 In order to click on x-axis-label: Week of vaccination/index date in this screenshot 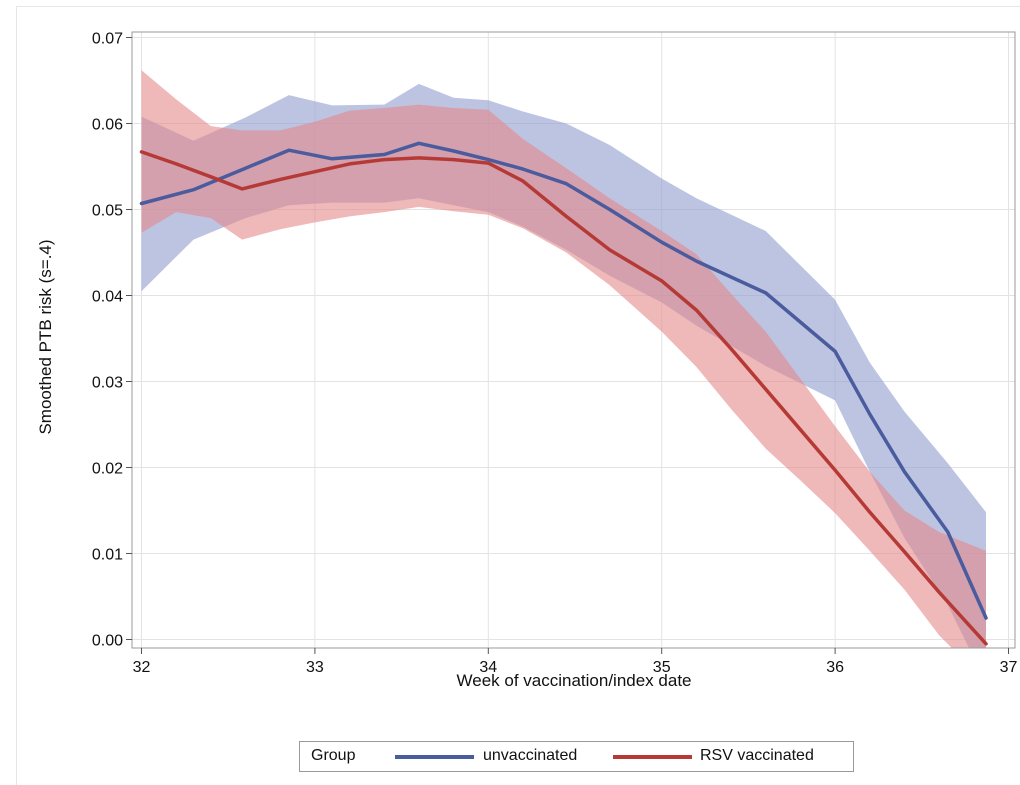, I will do `click(574, 680)`.